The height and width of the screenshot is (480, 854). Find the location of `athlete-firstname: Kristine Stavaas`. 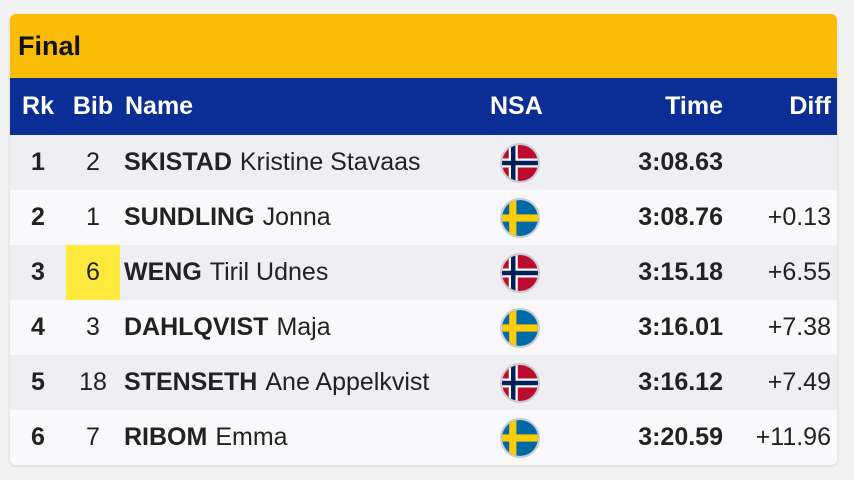

athlete-firstname: Kristine Stavaas is located at coordinates (330, 162).